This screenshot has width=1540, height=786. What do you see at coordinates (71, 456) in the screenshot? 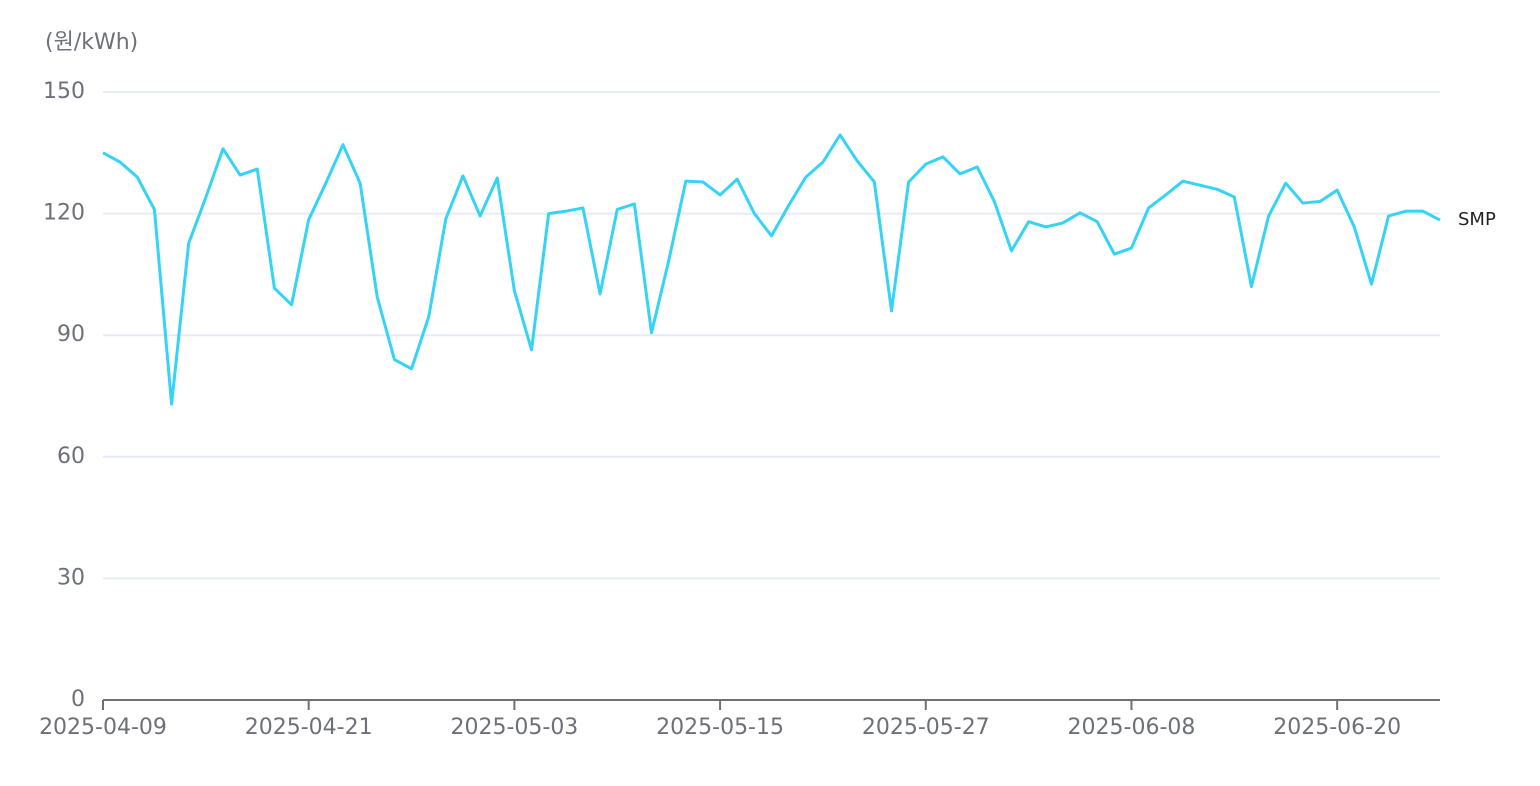
I see `y-tick-label: 60` at bounding box center [71, 456].